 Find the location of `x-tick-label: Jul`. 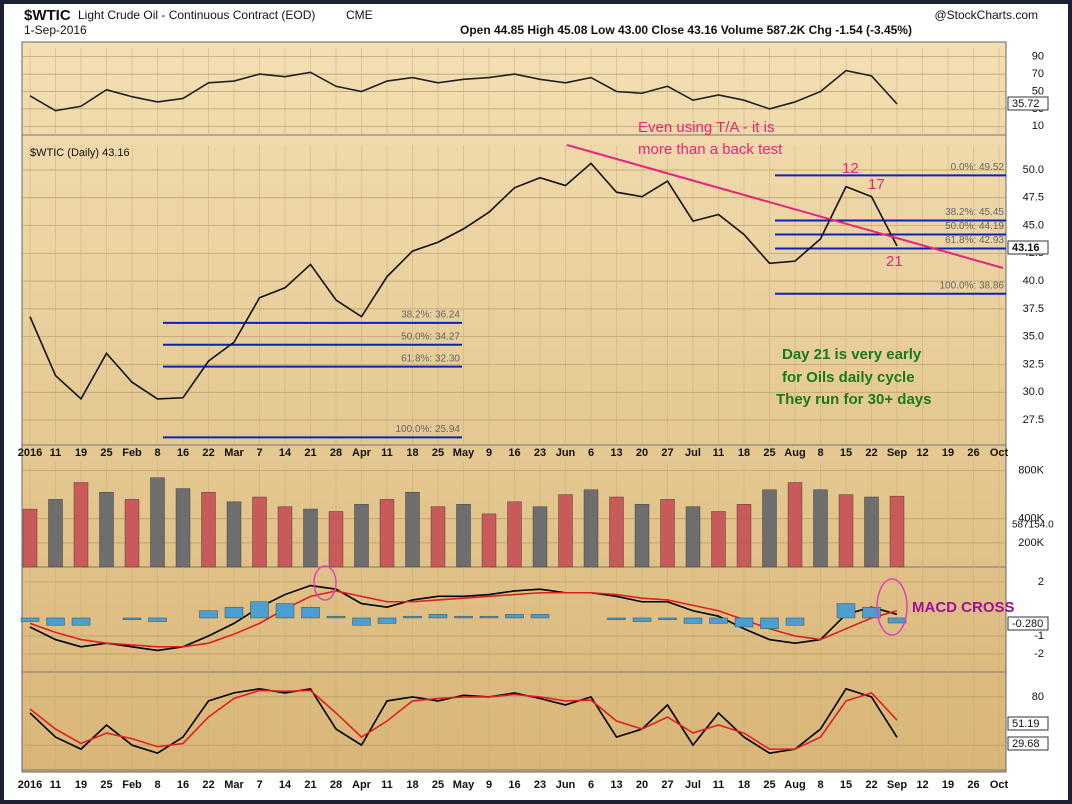

x-tick-label: Jul is located at coordinates (693, 785).